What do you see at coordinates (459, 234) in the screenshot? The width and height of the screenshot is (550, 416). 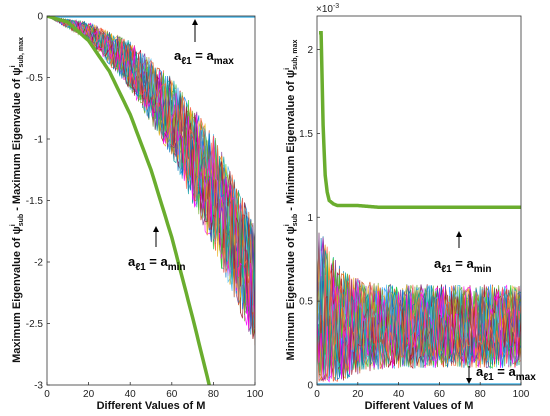 I see `right-annot-min-arrowhead` at bounding box center [459, 234].